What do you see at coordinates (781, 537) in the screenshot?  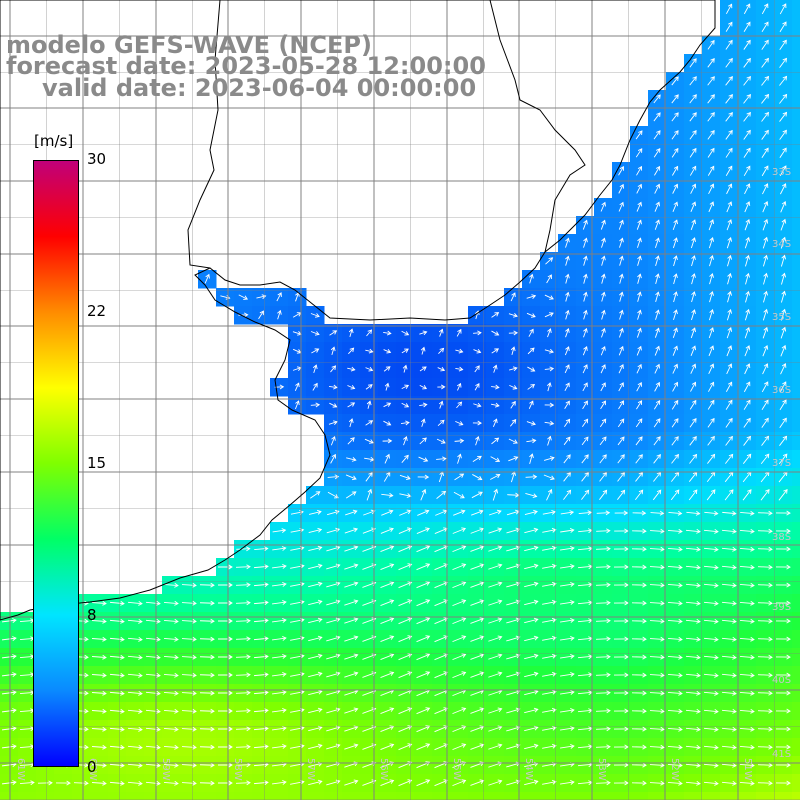 I see `lat-label: 38S` at bounding box center [781, 537].